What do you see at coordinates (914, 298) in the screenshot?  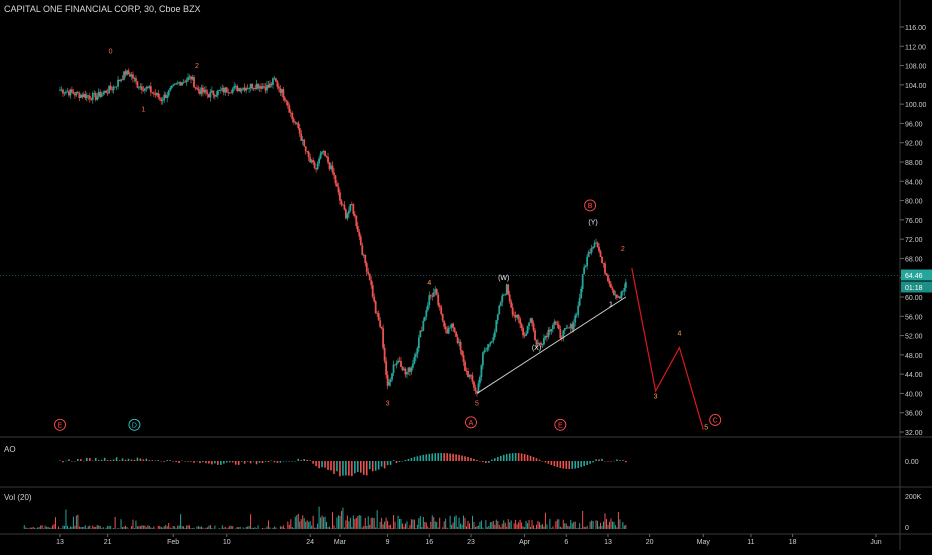 I see `price-tick-label: 60.00` at bounding box center [914, 298].